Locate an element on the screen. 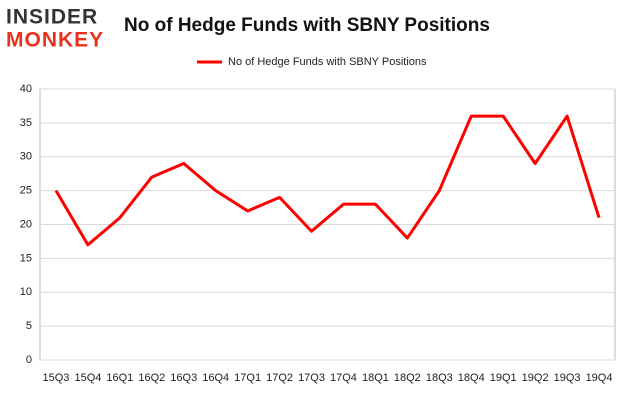 The width and height of the screenshot is (635, 405). x-tick-label: 18Q3 is located at coordinates (439, 378).